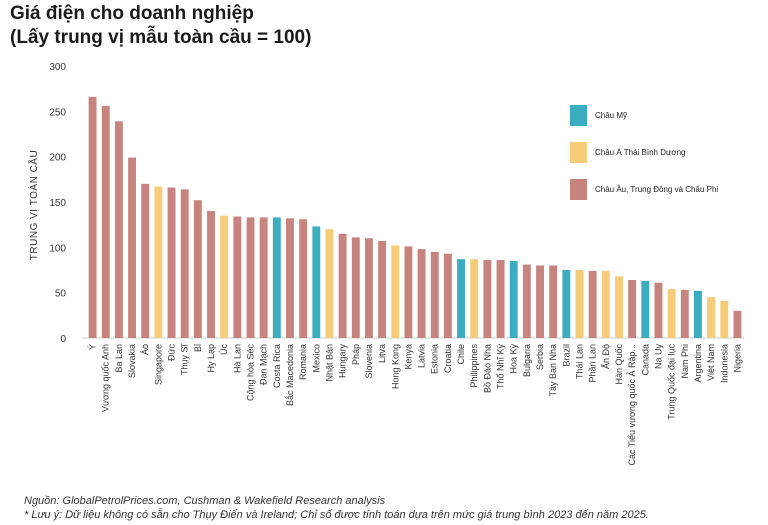  What do you see at coordinates (106, 378) in the screenshot?
I see `x-tick-label: Vương quốc Anh` at bounding box center [106, 378].